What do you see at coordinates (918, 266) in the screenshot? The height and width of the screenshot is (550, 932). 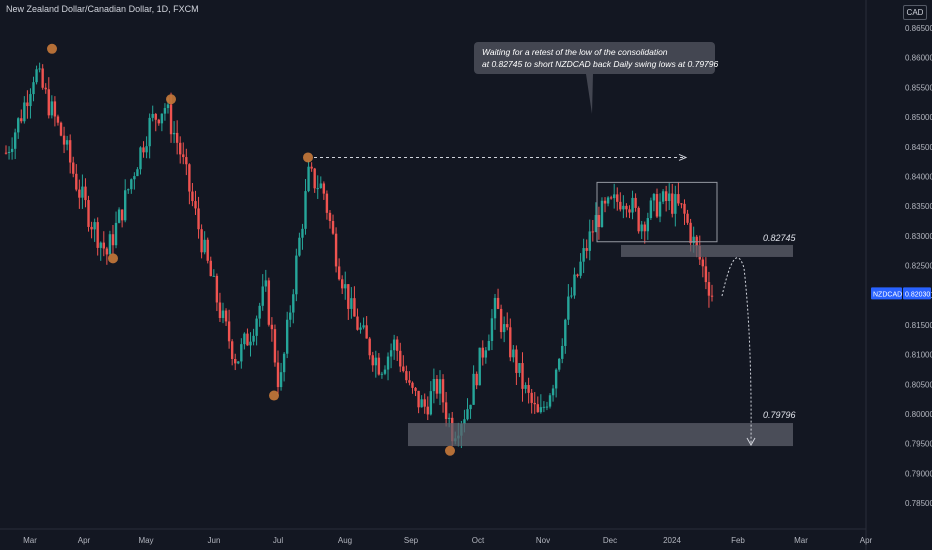 I see `y-tick-label: 0.82500` at bounding box center [918, 266].